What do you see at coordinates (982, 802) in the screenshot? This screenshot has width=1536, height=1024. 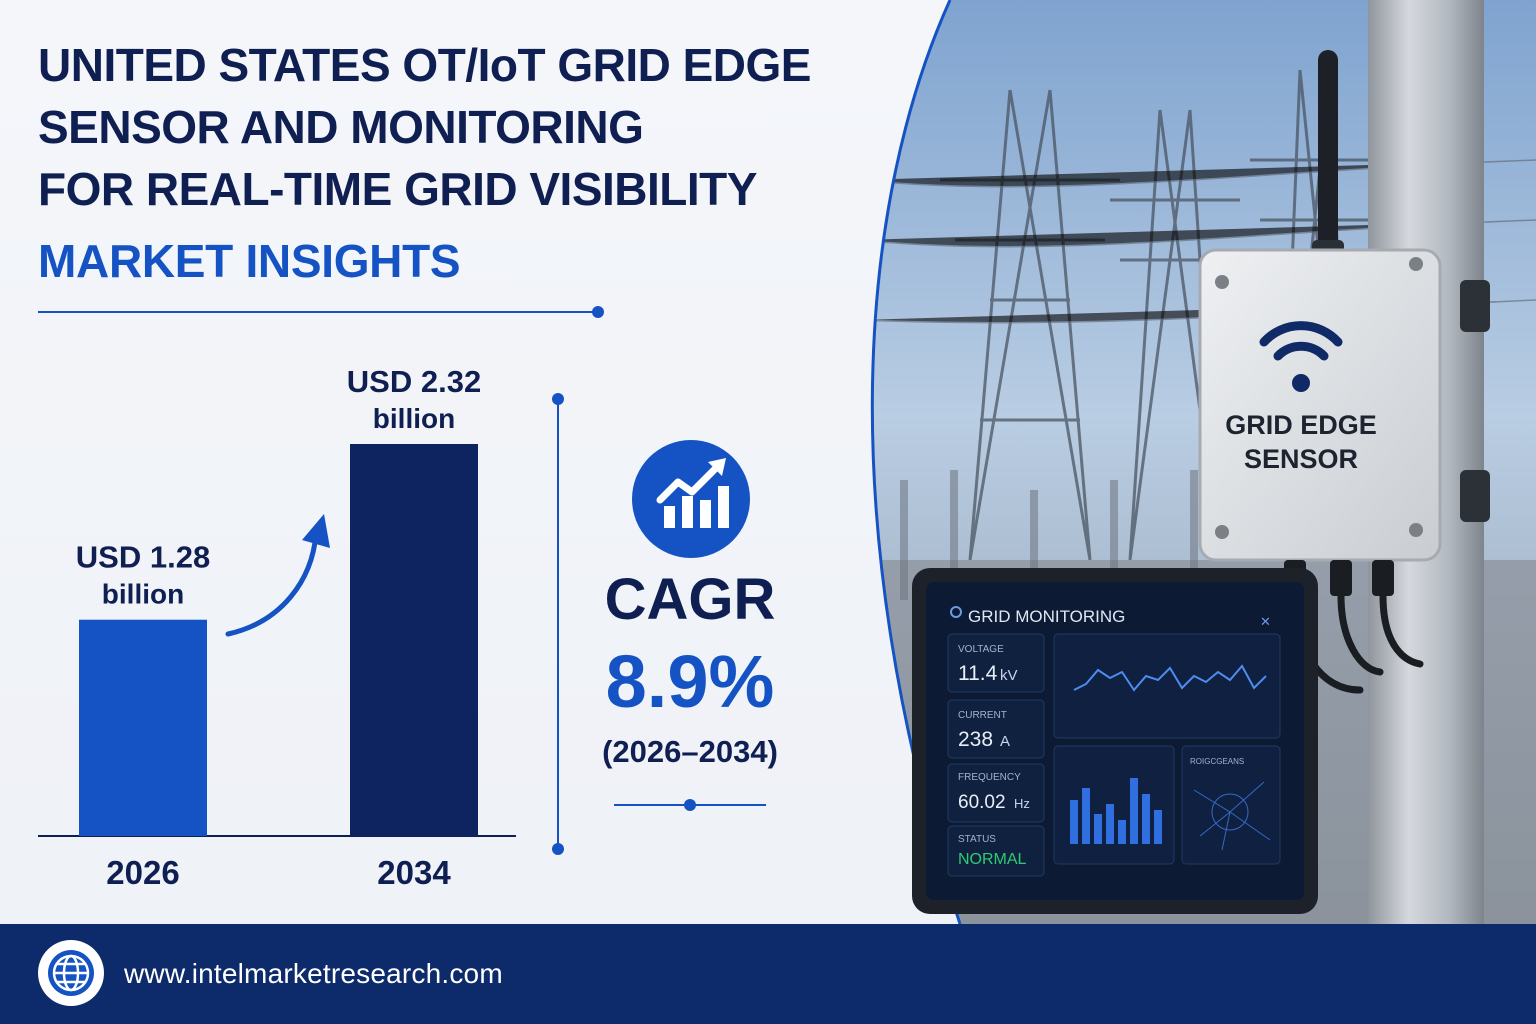 I see `metric-frequency-value: 60.02` at bounding box center [982, 802].